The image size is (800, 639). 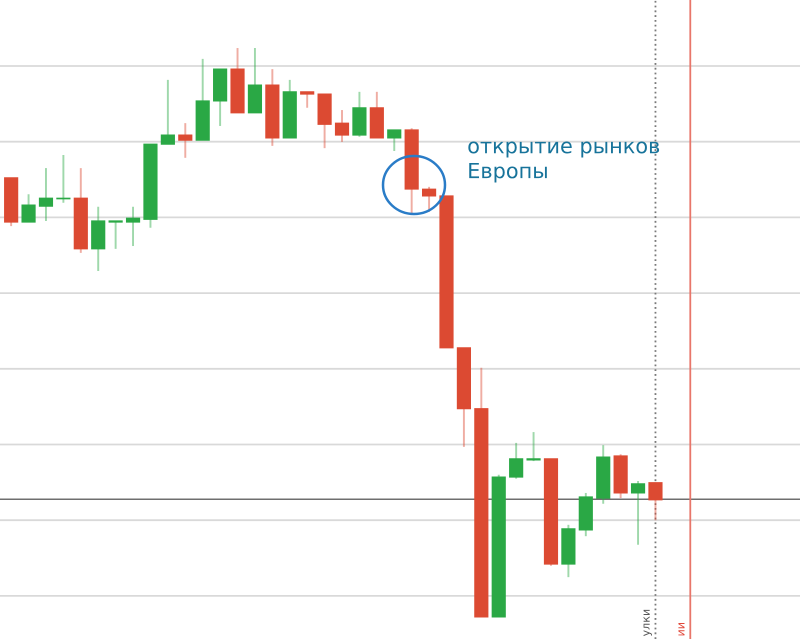 What do you see at coordinates (564, 162) in the screenshot?
I see `annotation: открытие рынков Европы` at bounding box center [564, 162].